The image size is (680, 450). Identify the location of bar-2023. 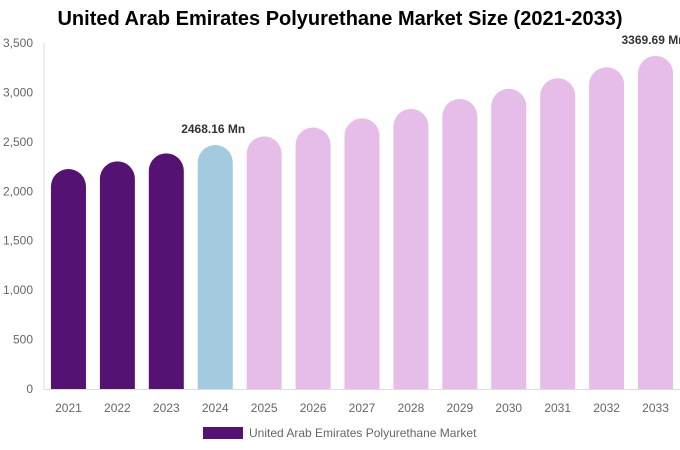
(166, 271).